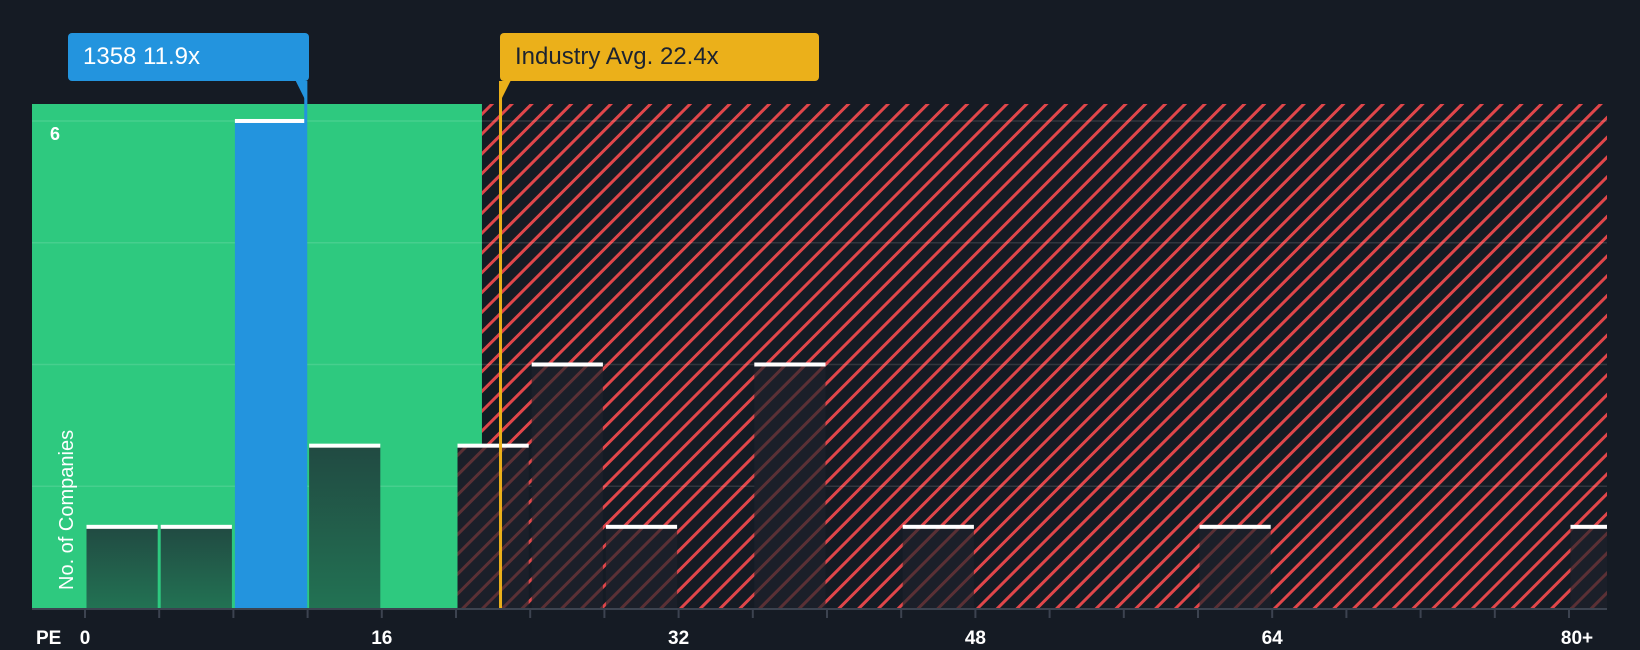 The width and height of the screenshot is (1640, 650). What do you see at coordinates (141, 56) in the screenshot?
I see `company-pe-label: 1358 11.9x` at bounding box center [141, 56].